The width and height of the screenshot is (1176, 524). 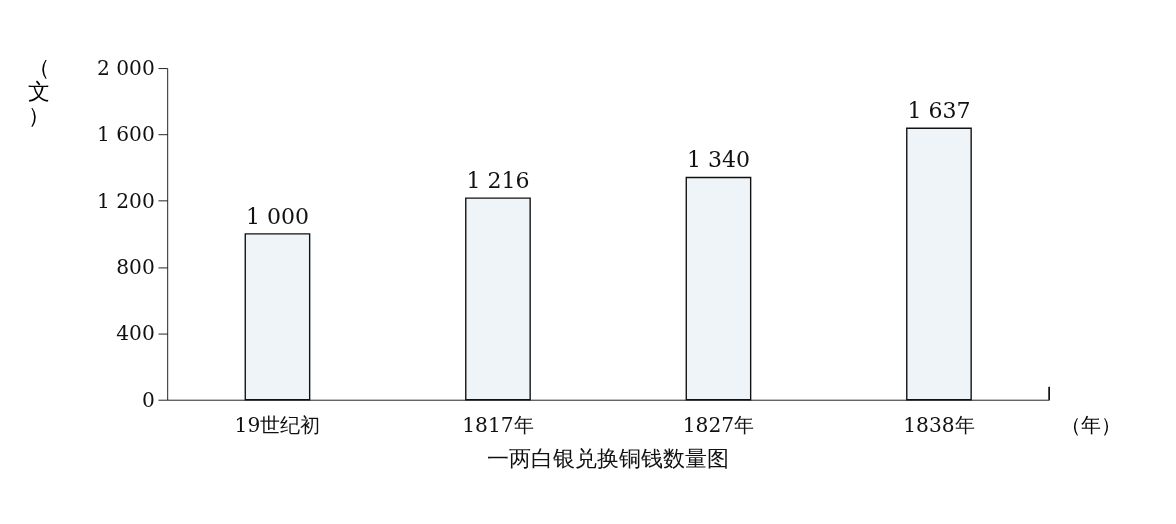 I want to click on x-tick-label: 1817年, so click(x=498, y=425).